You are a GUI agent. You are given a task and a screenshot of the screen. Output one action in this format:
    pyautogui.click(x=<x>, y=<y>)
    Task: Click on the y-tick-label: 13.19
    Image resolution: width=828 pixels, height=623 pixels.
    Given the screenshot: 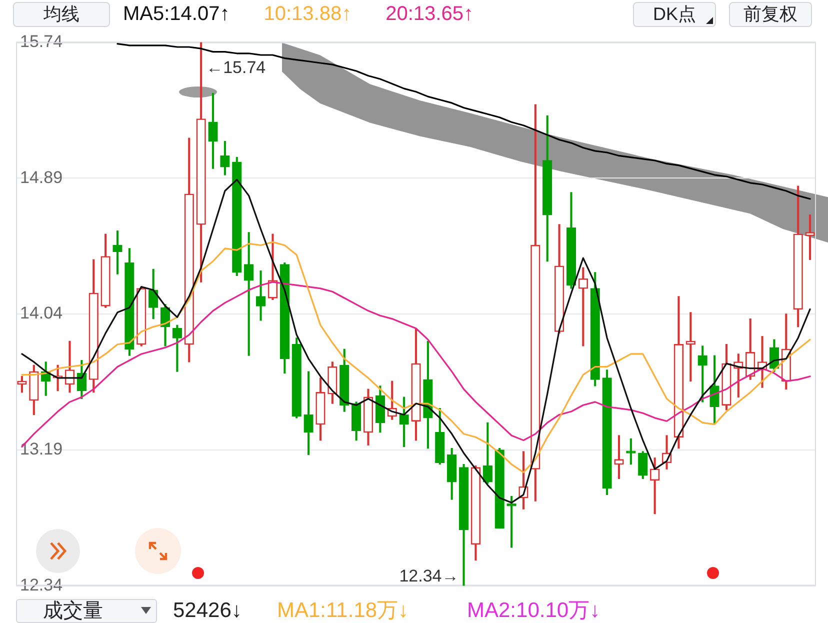 What is the action you would take?
    pyautogui.click(x=41, y=449)
    